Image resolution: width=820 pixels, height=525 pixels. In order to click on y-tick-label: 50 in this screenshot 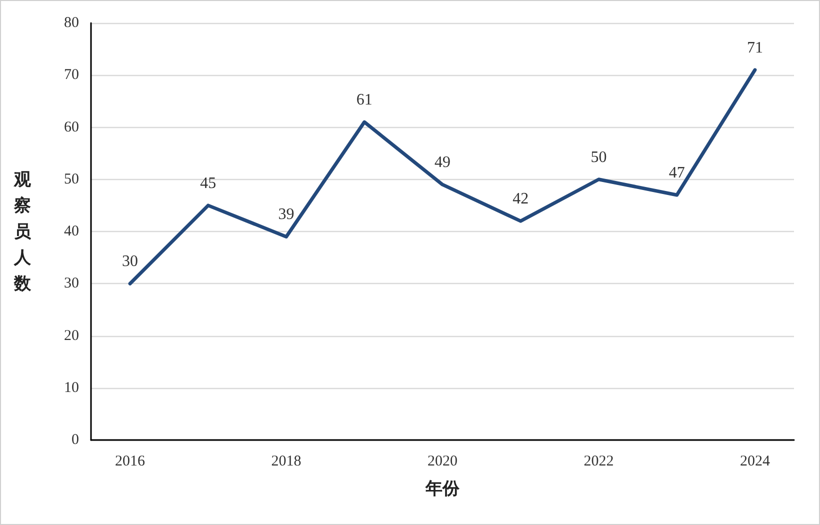, I will do `click(71, 179)`.